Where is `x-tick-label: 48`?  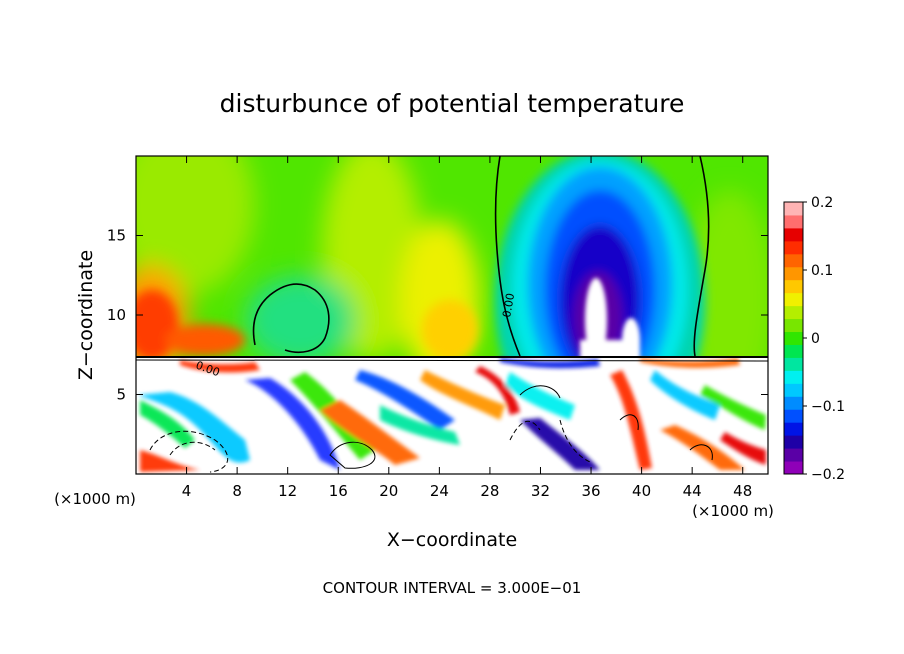 x-tick-label: 48 is located at coordinates (742, 491).